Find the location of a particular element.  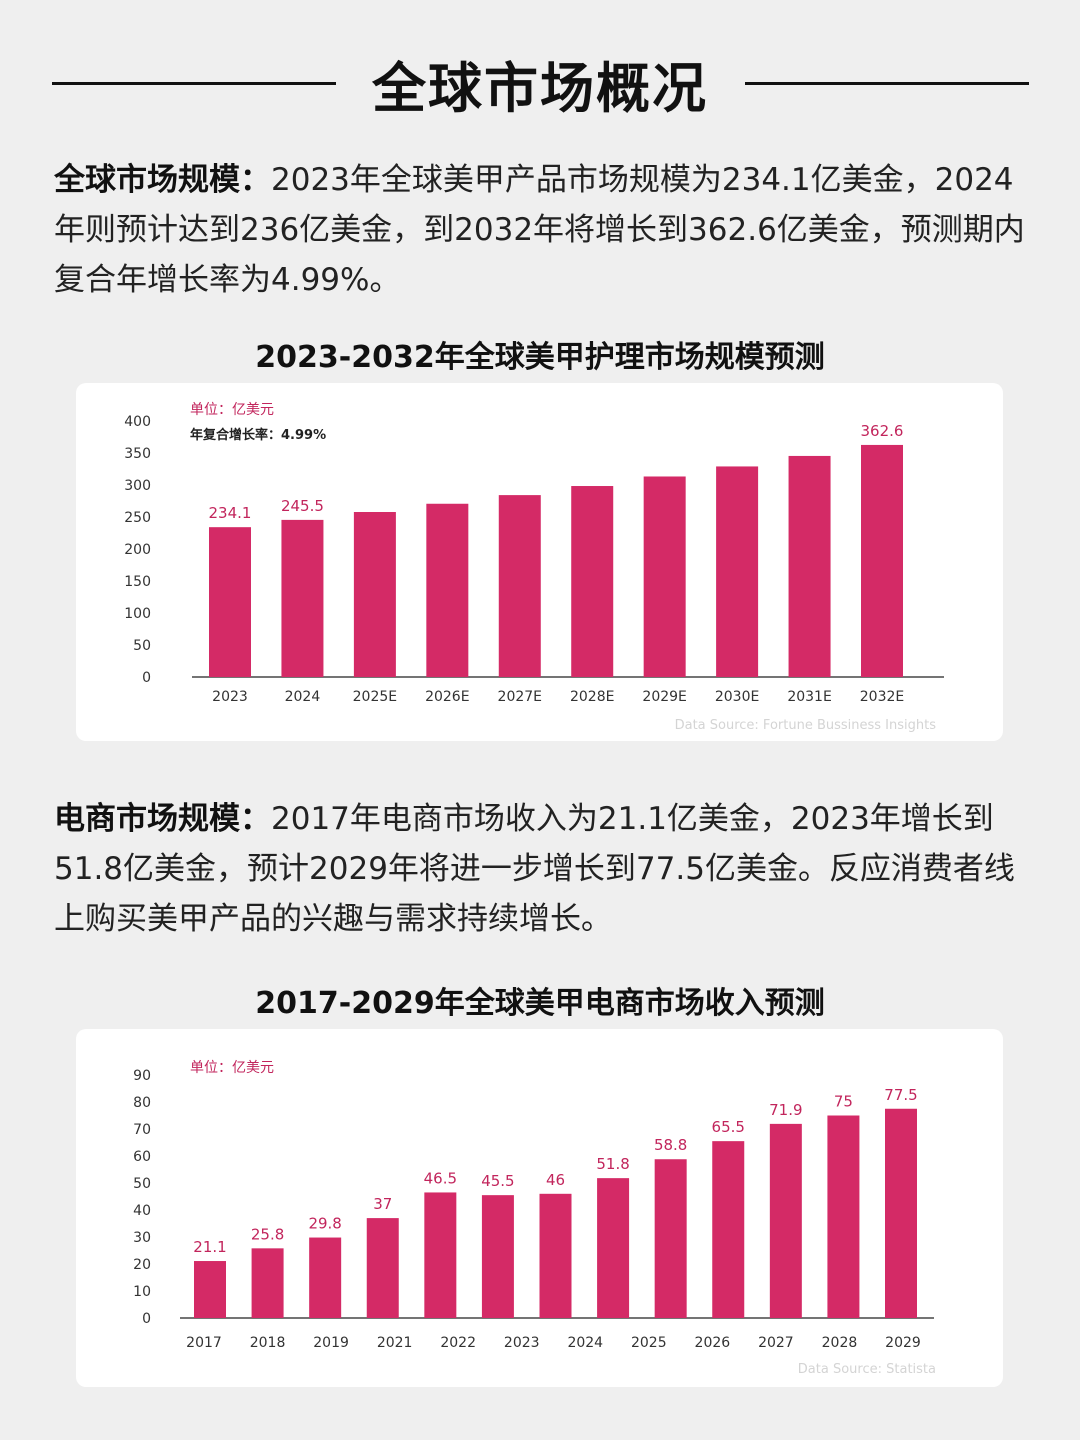

chart2-ytick: 90 is located at coordinates (142, 1076).